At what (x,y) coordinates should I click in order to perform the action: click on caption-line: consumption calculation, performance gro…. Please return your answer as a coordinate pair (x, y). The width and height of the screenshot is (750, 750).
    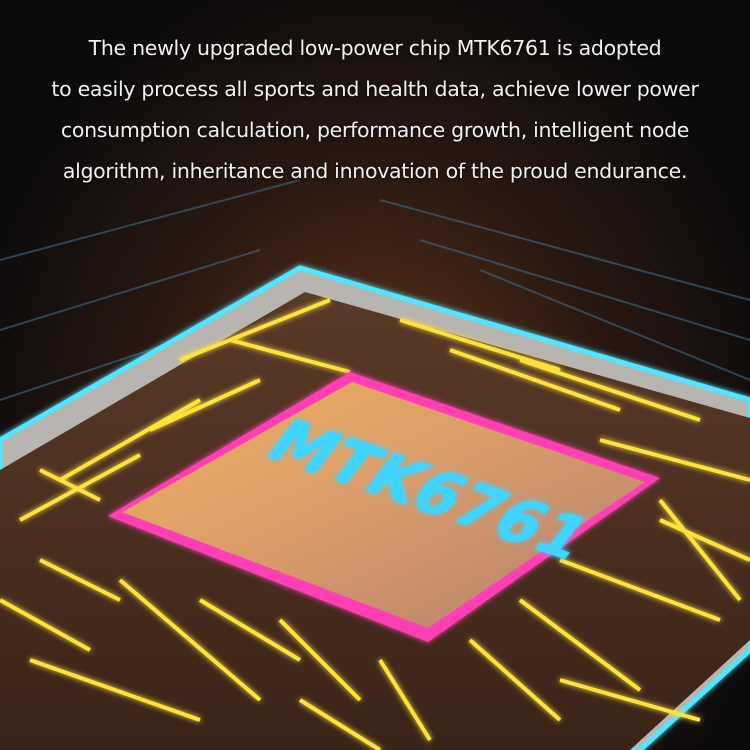
    Looking at the image, I should click on (375, 130).